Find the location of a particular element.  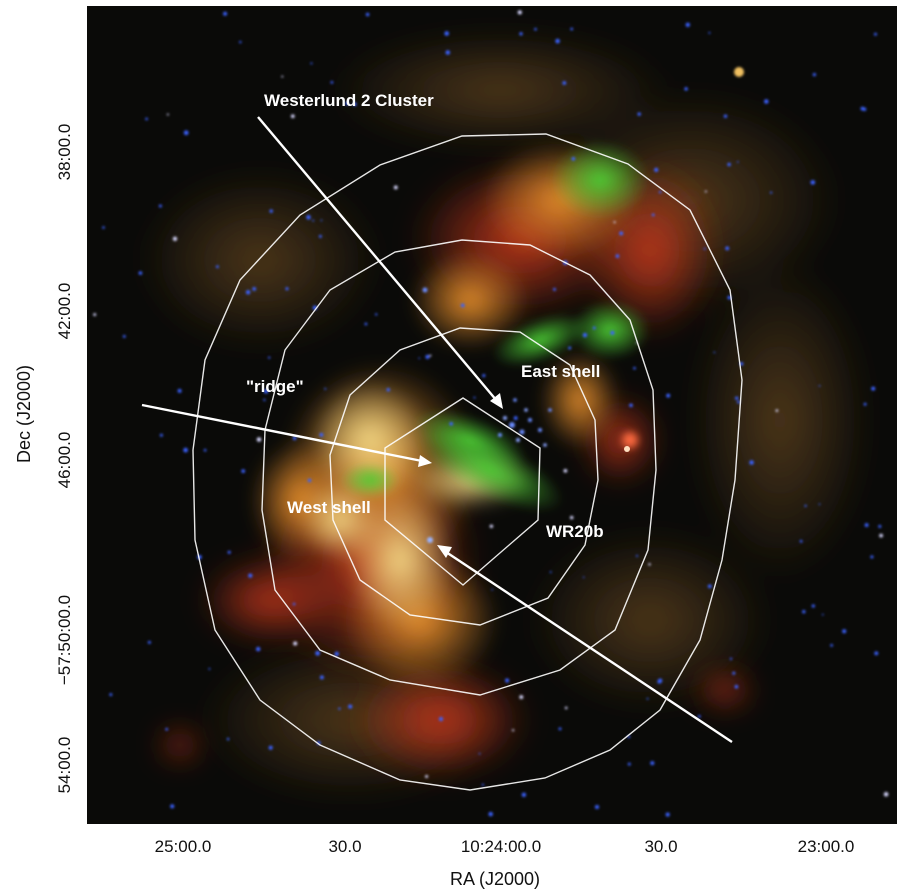

label-westerlund-2-cluster: Westerlund 2 Cluster is located at coordinates (349, 100).